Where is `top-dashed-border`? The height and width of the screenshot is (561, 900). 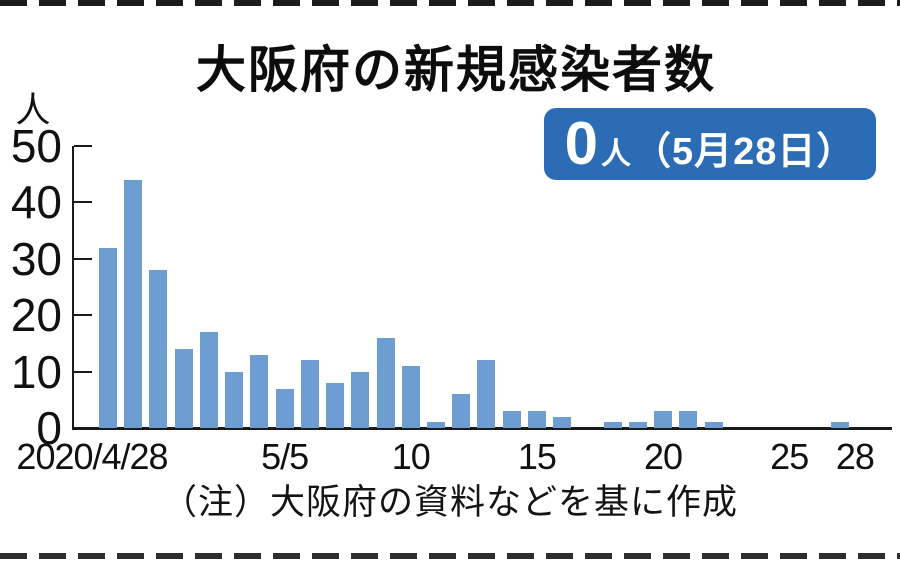
top-dashed-border is located at coordinates (450, 3).